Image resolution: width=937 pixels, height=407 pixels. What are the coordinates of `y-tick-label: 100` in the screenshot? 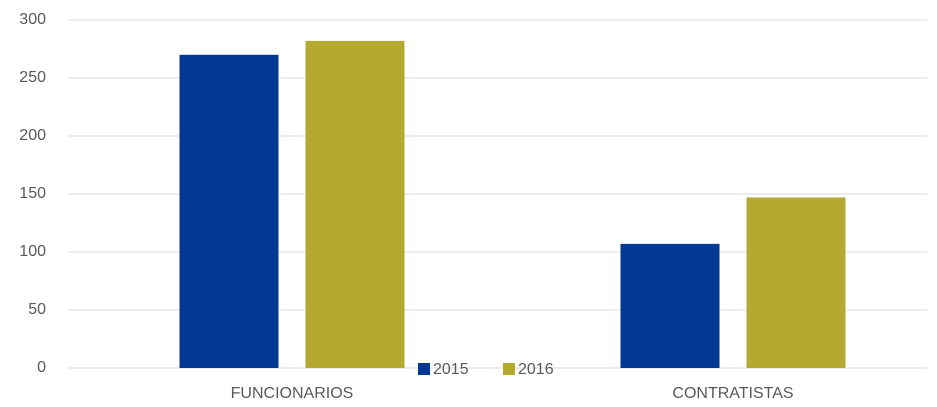 It's located at (32, 251).